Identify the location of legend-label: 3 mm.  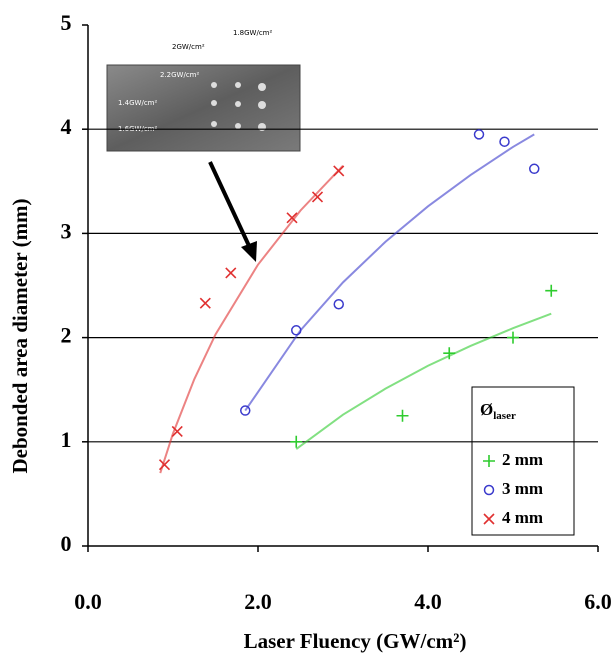
(522, 488).